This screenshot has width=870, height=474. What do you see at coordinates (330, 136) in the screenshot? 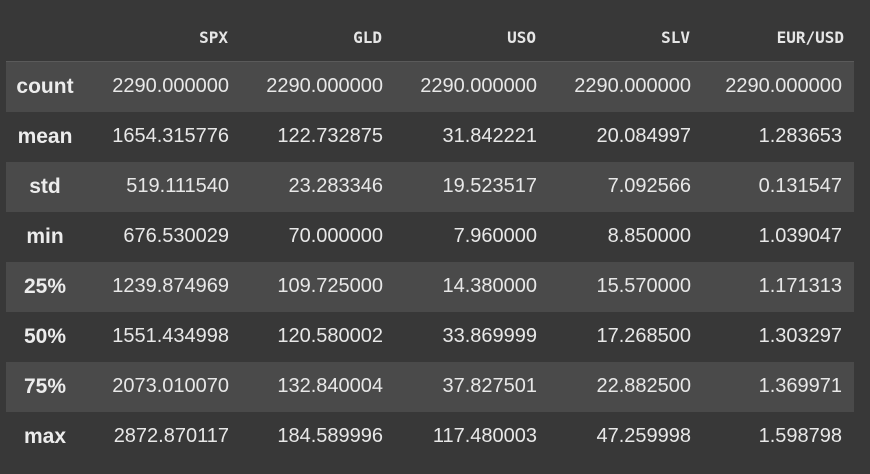
I see `table-cell: 122.732875` at bounding box center [330, 136].